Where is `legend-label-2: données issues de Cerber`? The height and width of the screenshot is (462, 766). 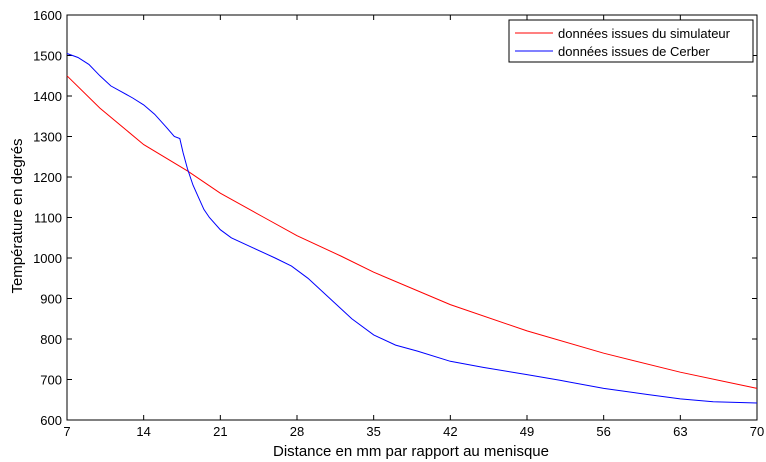 legend-label-2: données issues de Cerber is located at coordinates (634, 51).